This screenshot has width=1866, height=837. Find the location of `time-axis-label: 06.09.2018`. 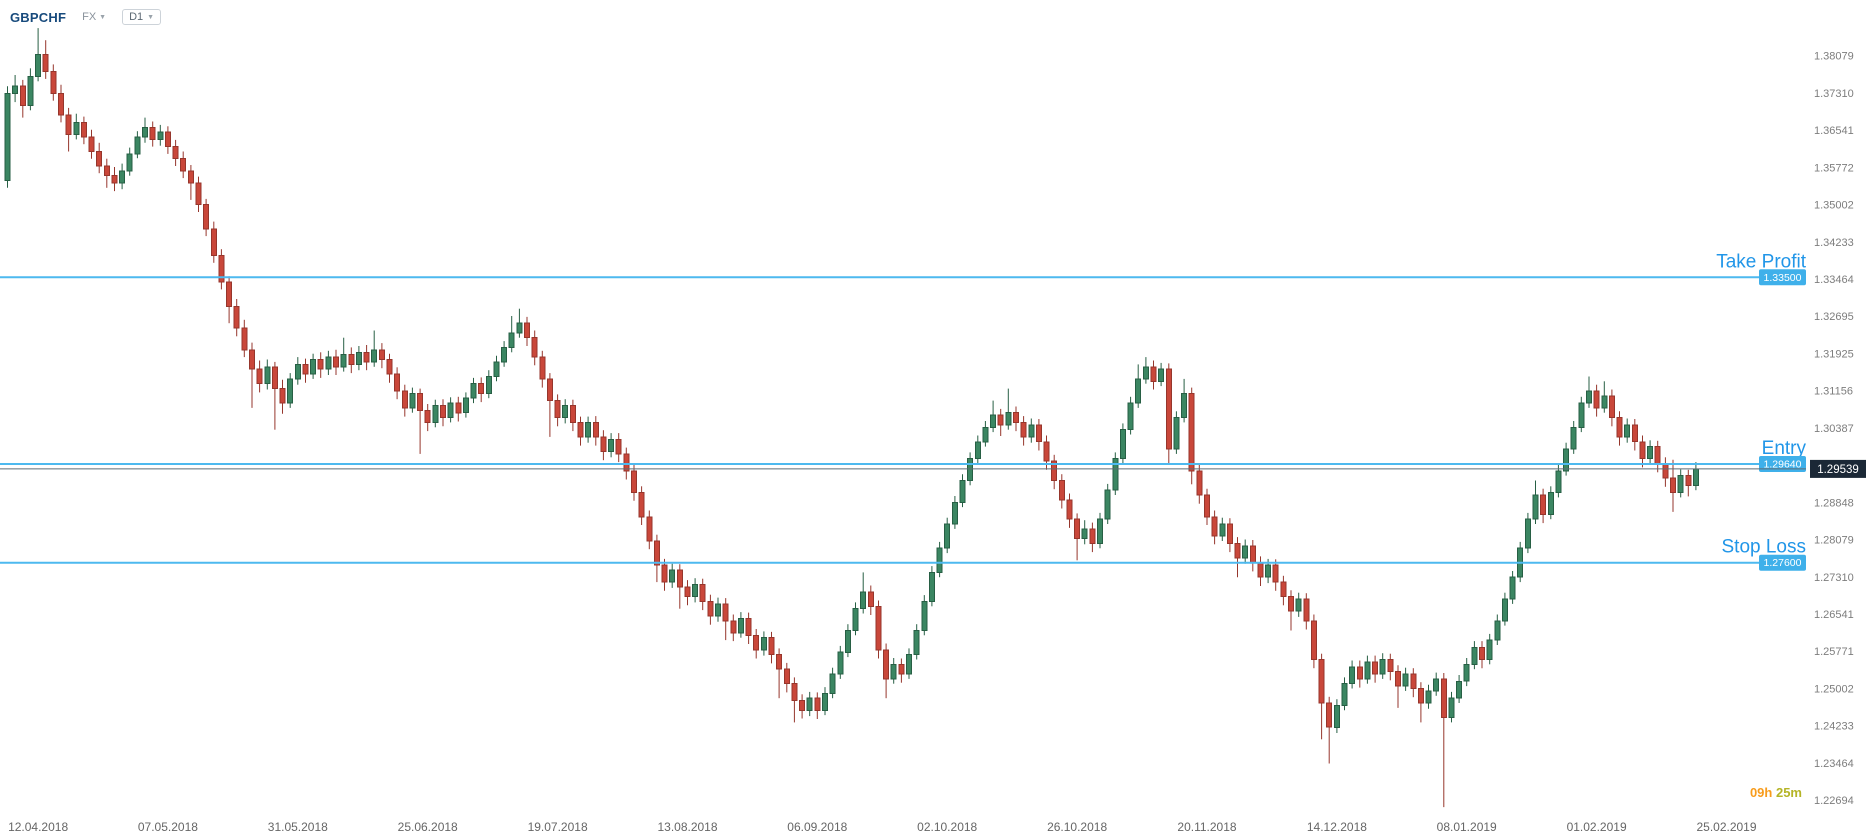

time-axis-label: 06.09.2018 is located at coordinates (817, 827).